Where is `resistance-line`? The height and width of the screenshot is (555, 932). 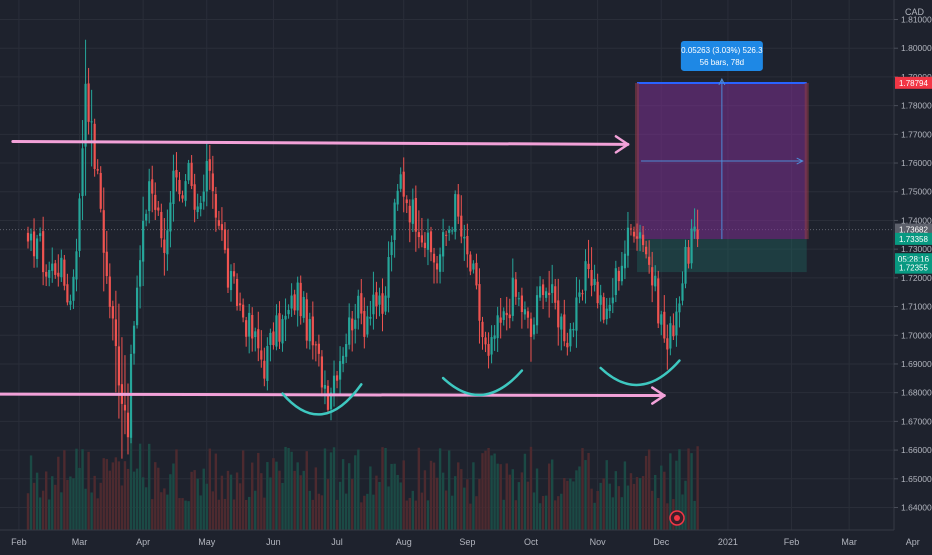
resistance-line is located at coordinates (320, 143).